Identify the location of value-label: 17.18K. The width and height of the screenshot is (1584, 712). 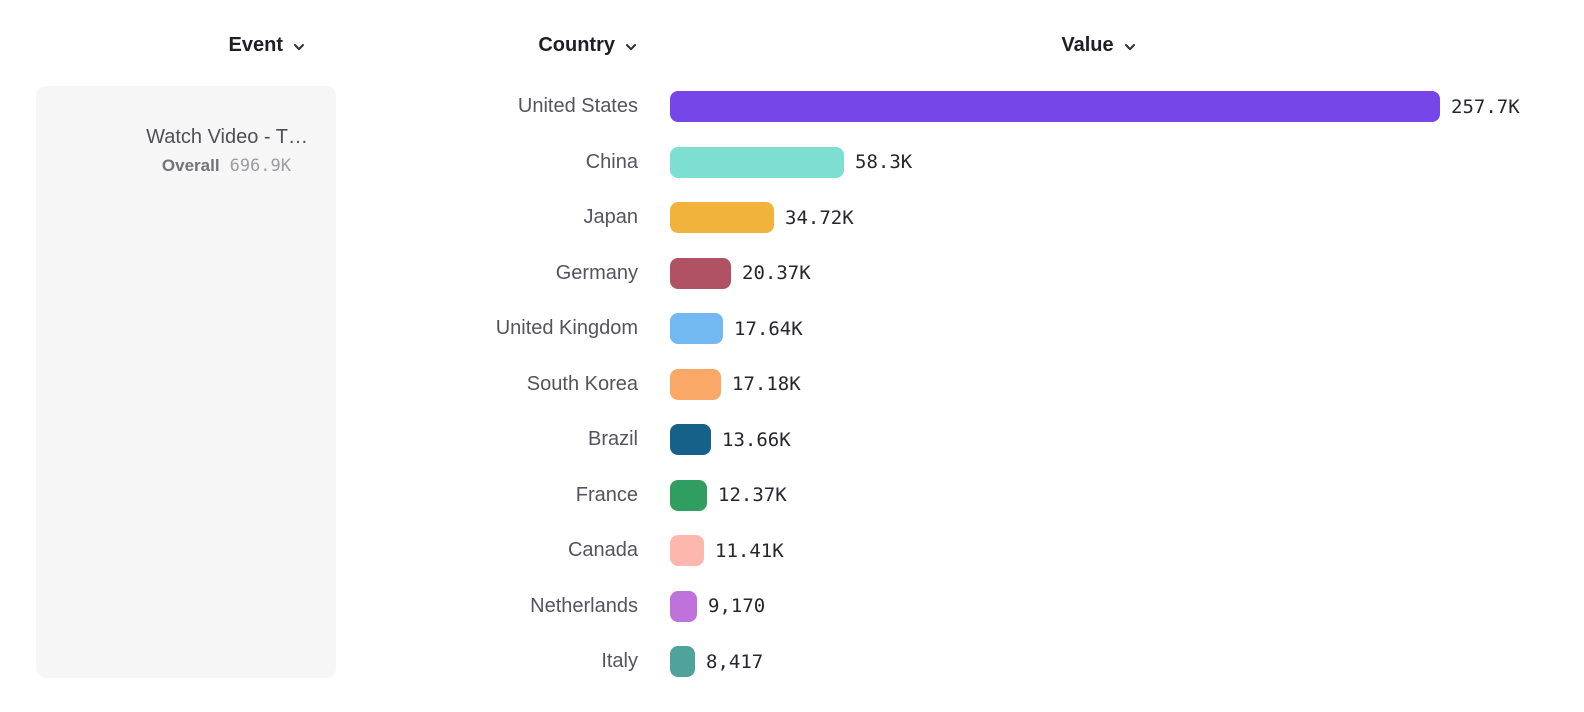
(766, 384).